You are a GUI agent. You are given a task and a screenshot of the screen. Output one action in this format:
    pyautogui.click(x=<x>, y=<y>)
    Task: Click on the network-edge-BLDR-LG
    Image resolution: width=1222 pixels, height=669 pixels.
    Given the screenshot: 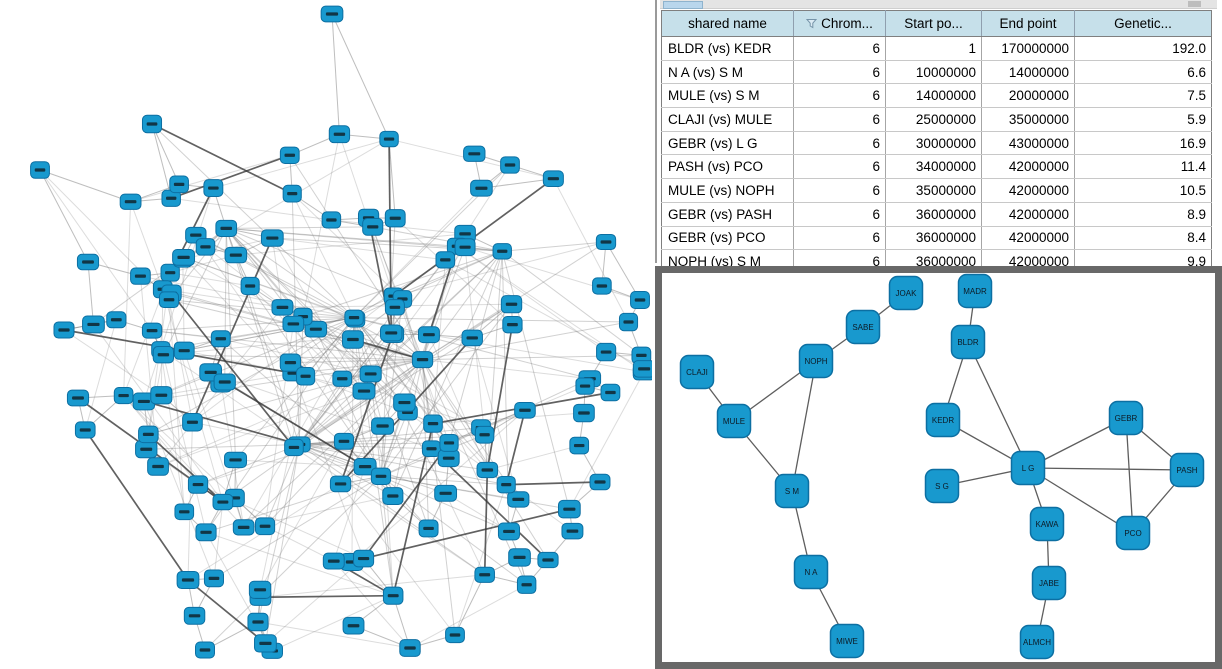 What is the action you would take?
    pyautogui.click(x=998, y=405)
    